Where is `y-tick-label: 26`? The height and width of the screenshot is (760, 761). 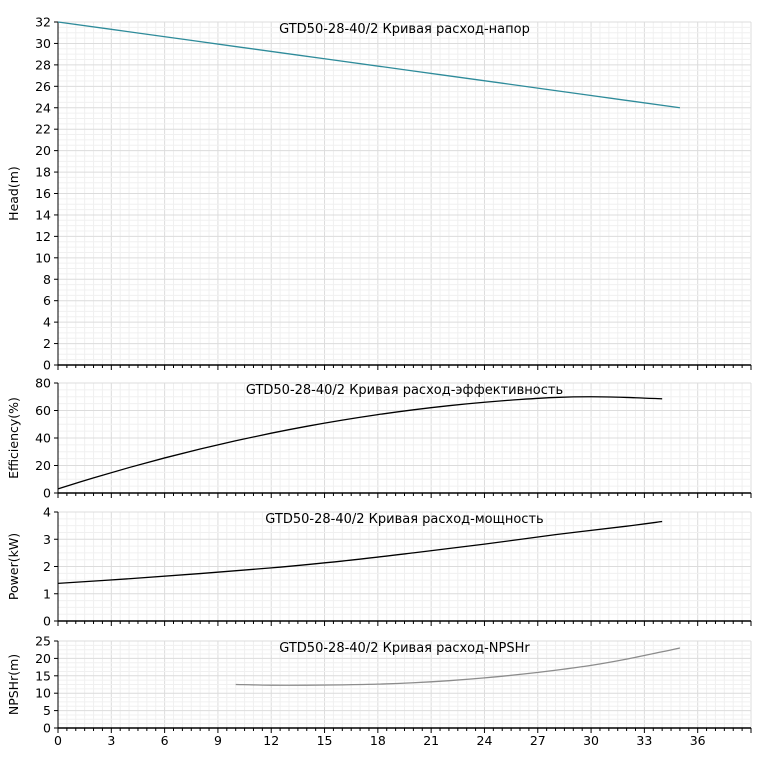 y-tick-label: 26 is located at coordinates (43, 86).